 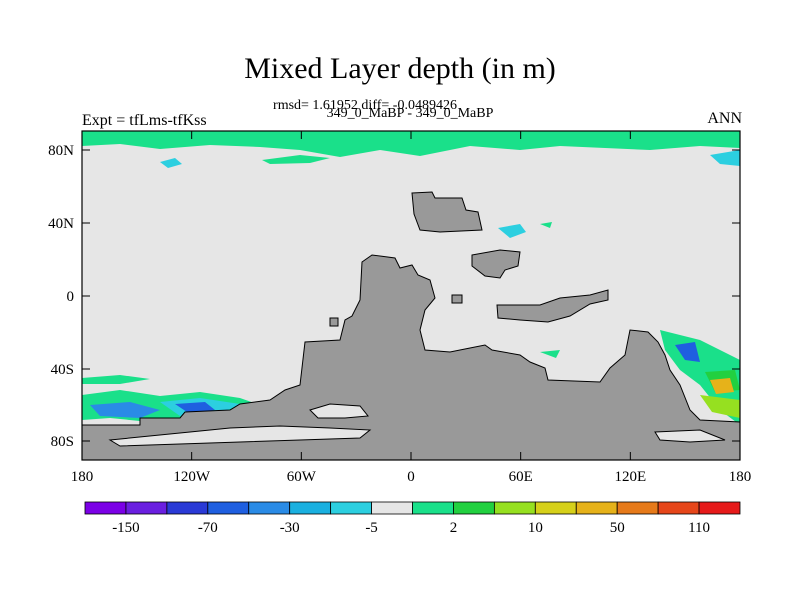 I want to click on y-tick-label: 40S, so click(x=62, y=370).